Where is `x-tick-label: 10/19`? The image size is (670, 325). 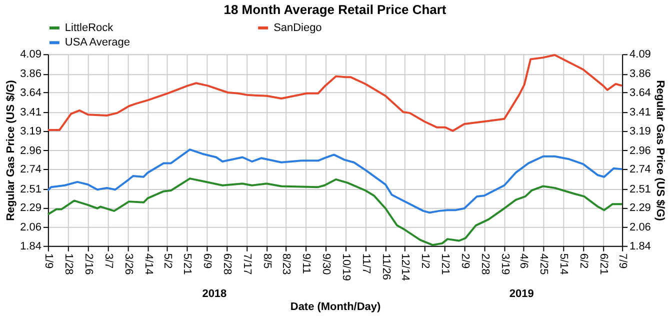
x-tick-label: 10/19 is located at coordinates (346, 267).